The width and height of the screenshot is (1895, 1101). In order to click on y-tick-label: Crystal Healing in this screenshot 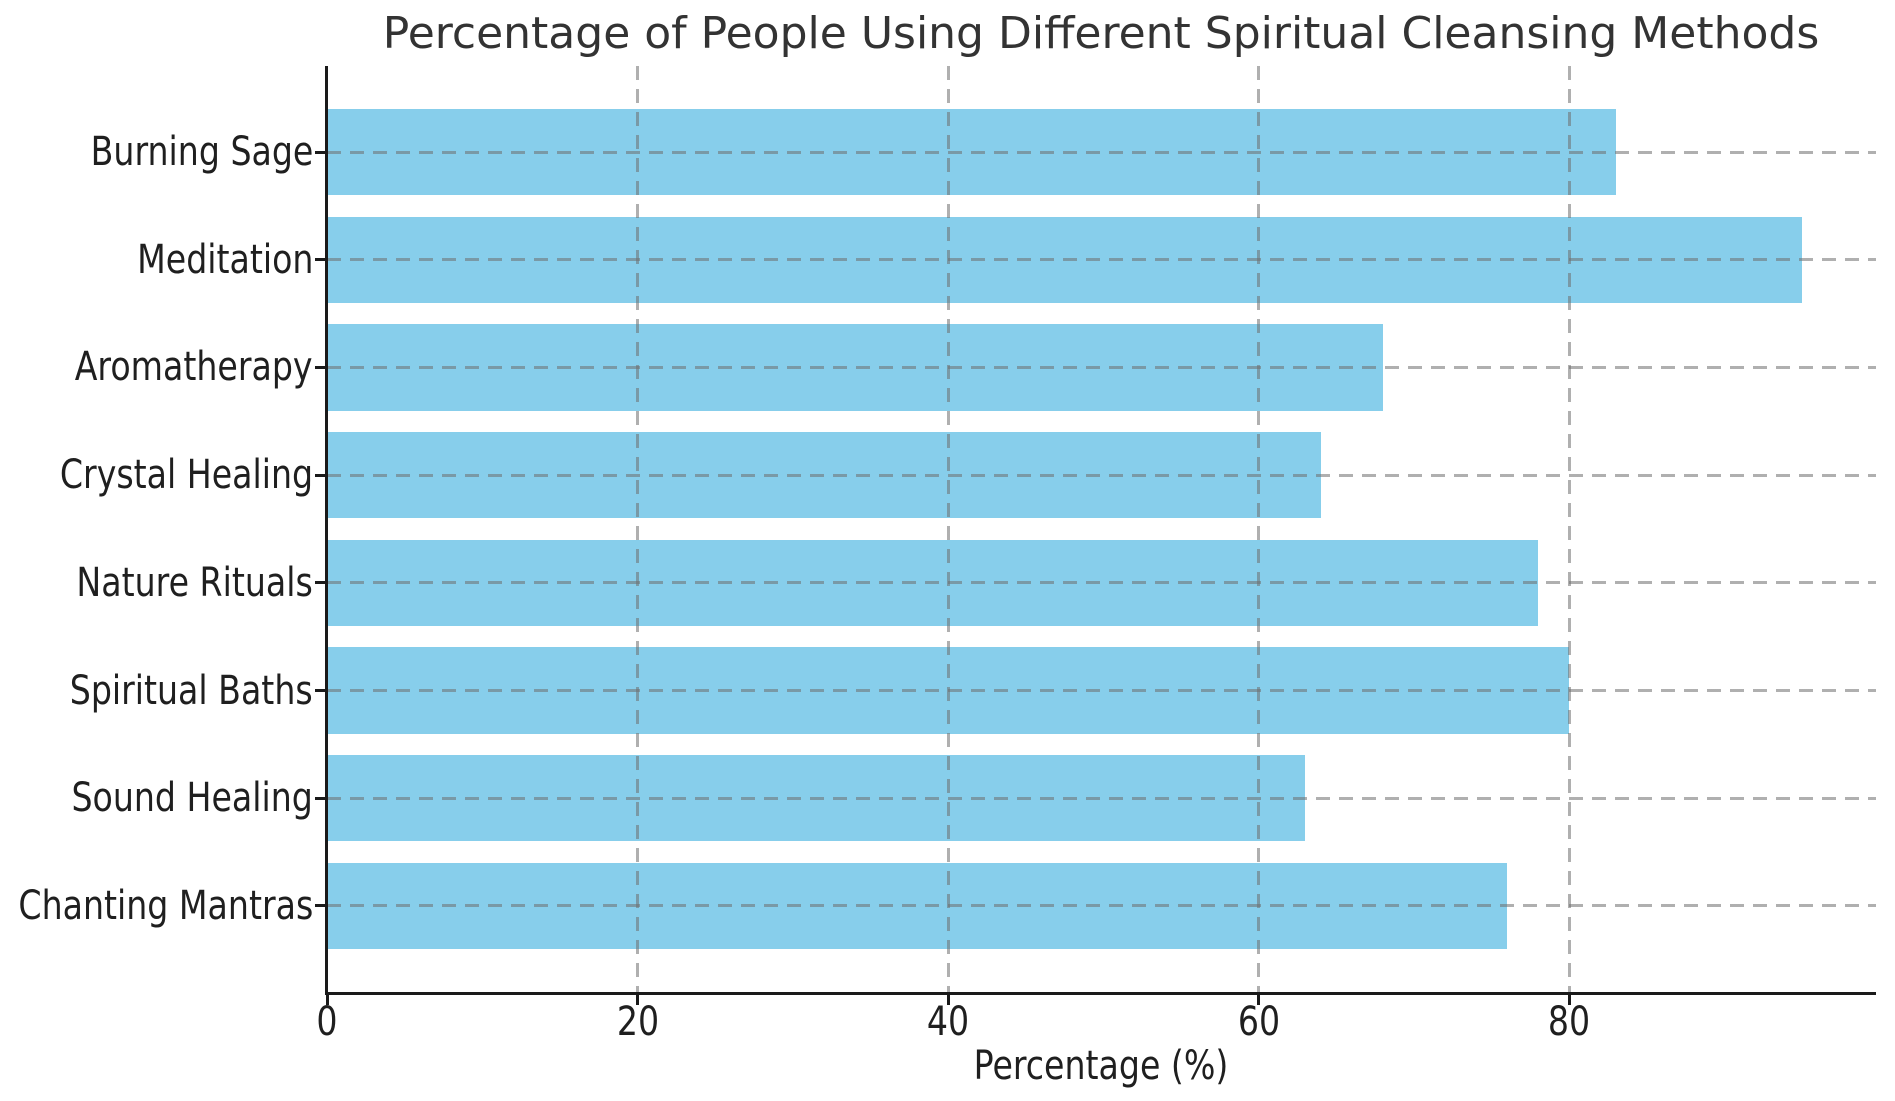, I will do `click(186, 475)`.